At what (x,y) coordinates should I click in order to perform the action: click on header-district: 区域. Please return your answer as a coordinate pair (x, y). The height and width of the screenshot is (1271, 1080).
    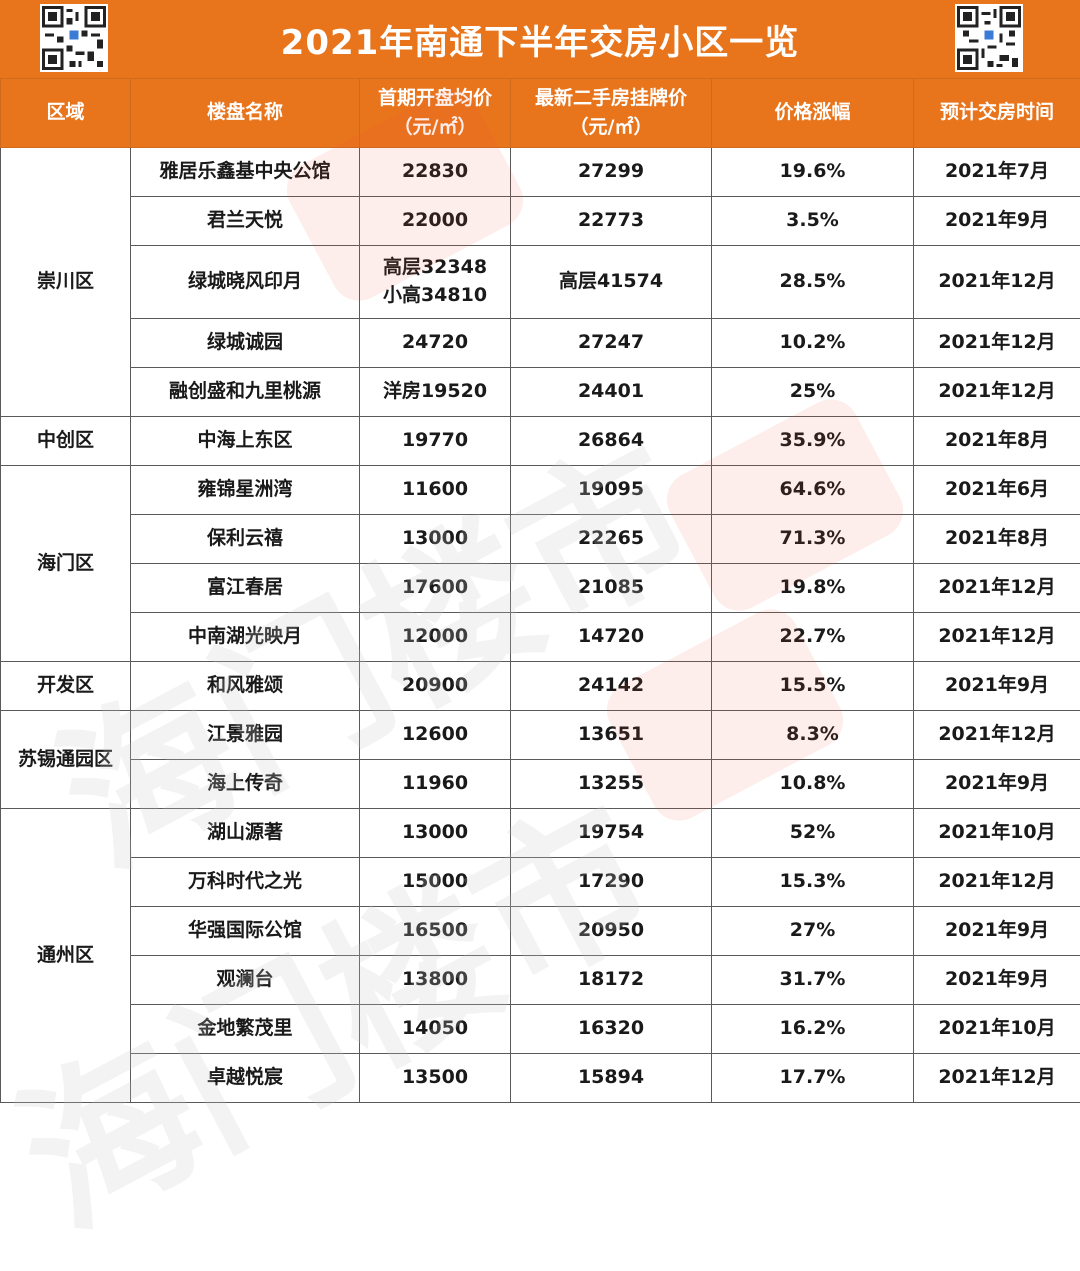
    Looking at the image, I should click on (66, 113).